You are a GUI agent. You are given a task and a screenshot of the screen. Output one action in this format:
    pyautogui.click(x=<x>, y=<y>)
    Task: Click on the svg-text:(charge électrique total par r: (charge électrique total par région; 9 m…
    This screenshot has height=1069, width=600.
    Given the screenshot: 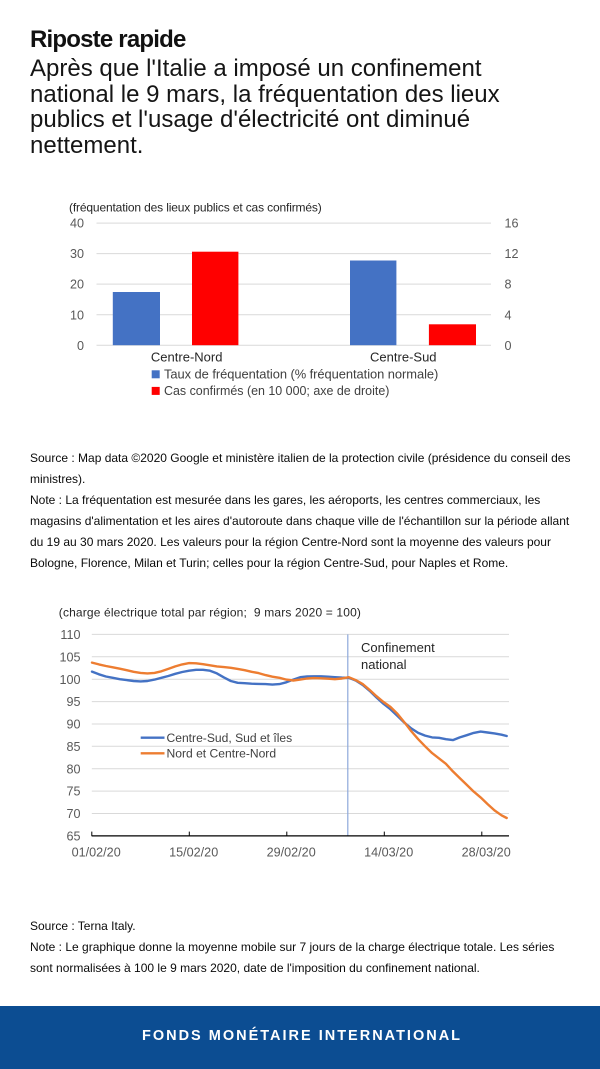 What is the action you would take?
    pyautogui.click(x=210, y=613)
    